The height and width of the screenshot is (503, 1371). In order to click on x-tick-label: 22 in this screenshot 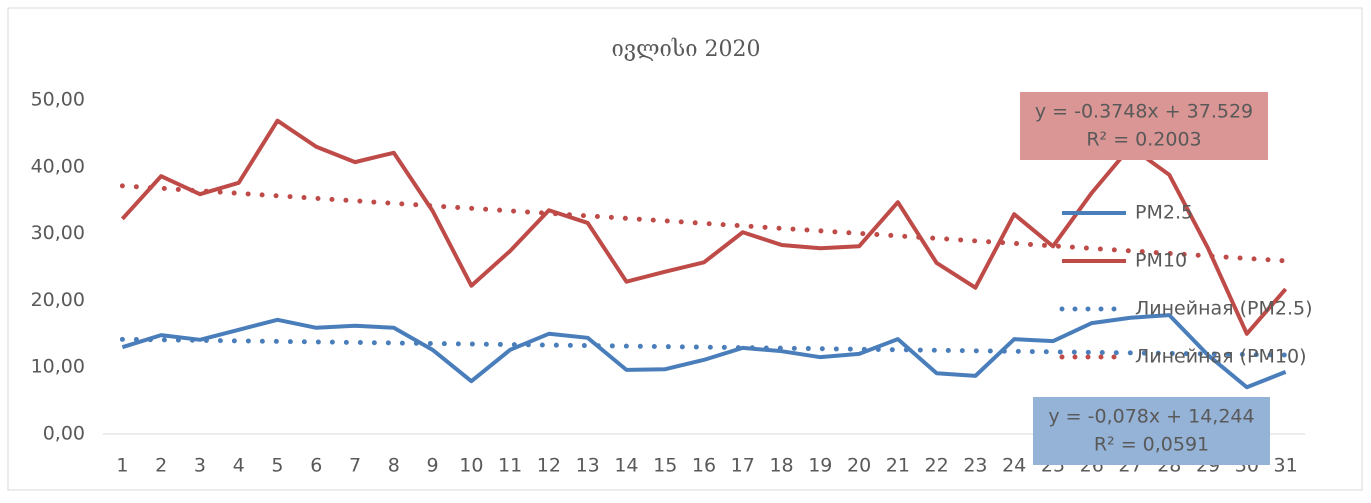, I will do `click(937, 466)`.